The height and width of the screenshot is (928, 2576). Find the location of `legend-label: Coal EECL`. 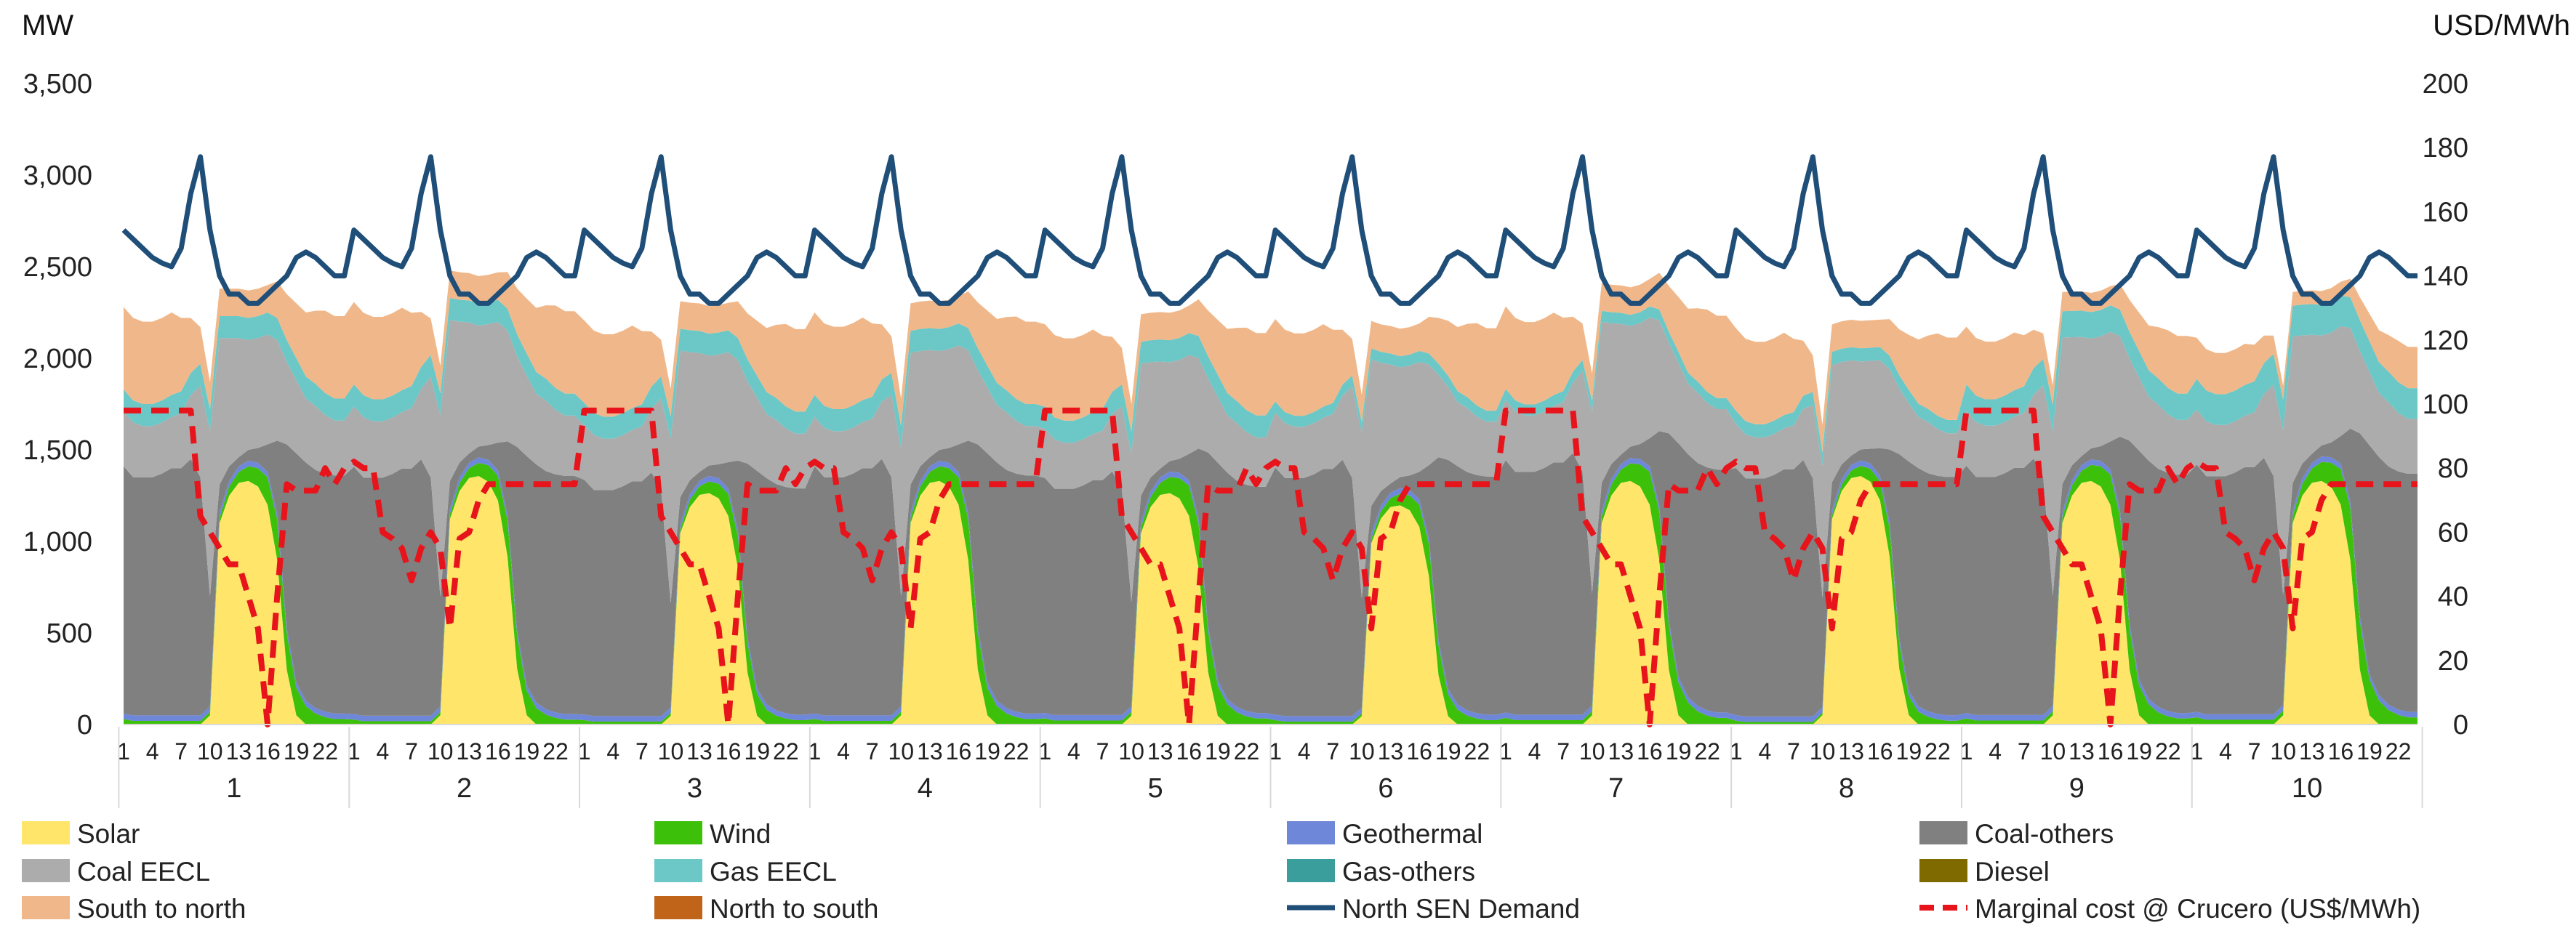

legend-label: Coal EECL is located at coordinates (143, 872).